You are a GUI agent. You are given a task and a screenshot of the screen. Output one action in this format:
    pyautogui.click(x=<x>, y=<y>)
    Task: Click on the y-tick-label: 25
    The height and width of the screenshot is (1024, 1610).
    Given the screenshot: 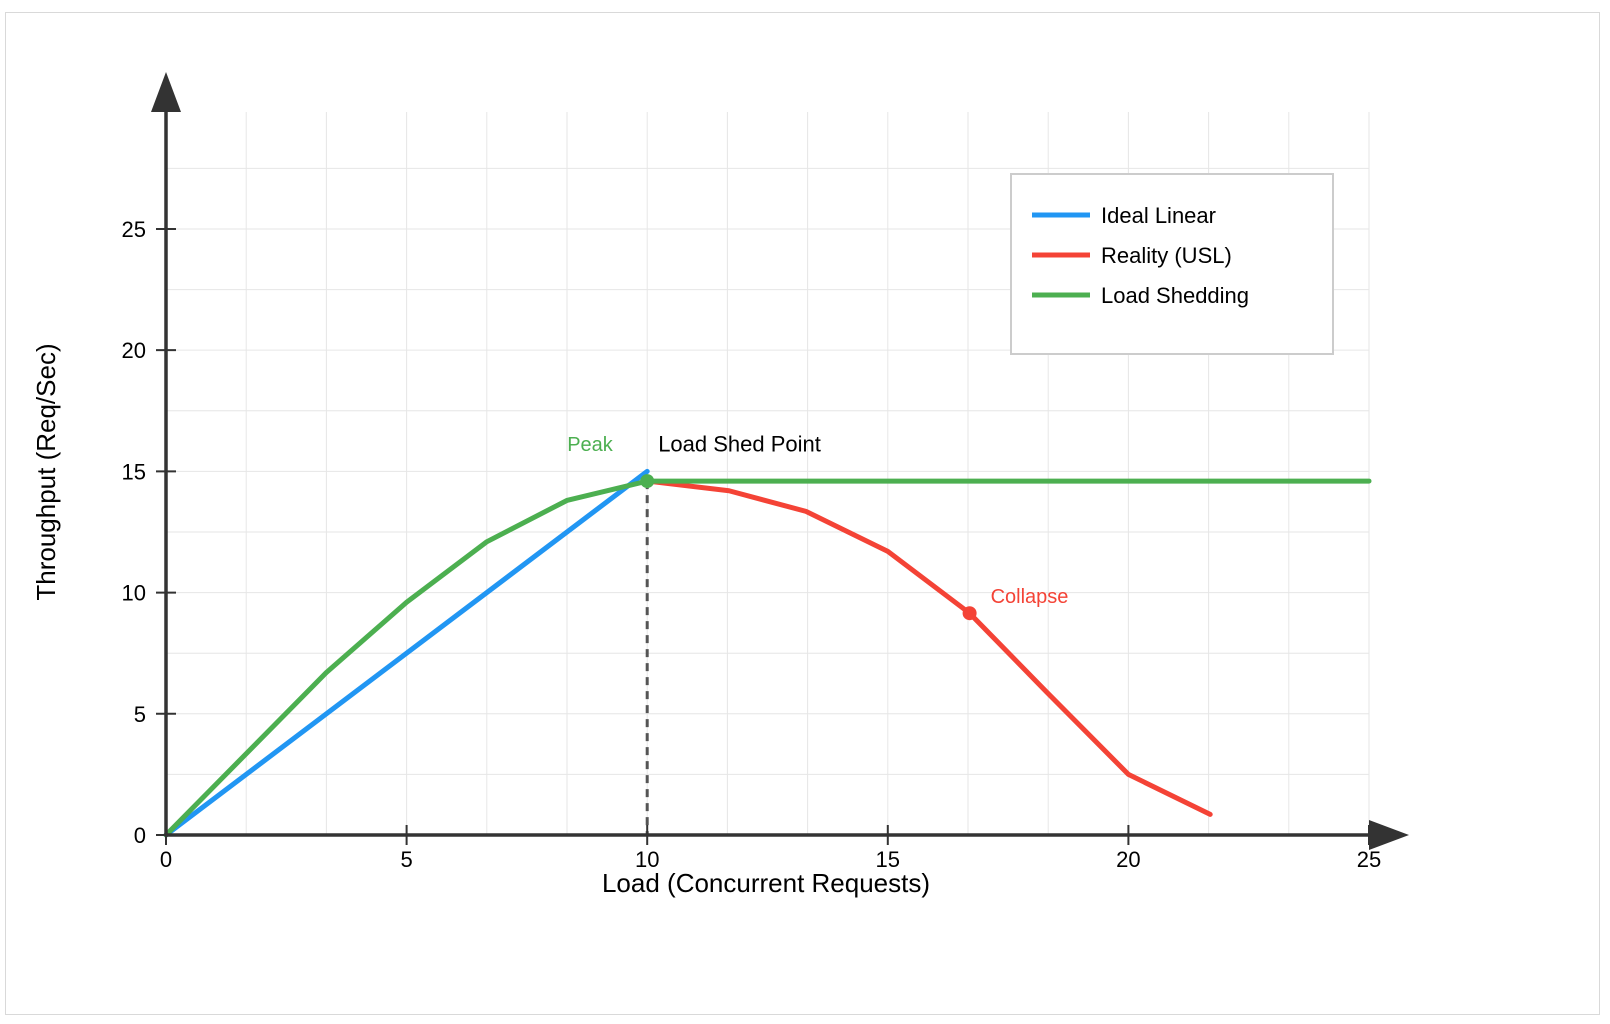 What is the action you would take?
    pyautogui.click(x=134, y=229)
    